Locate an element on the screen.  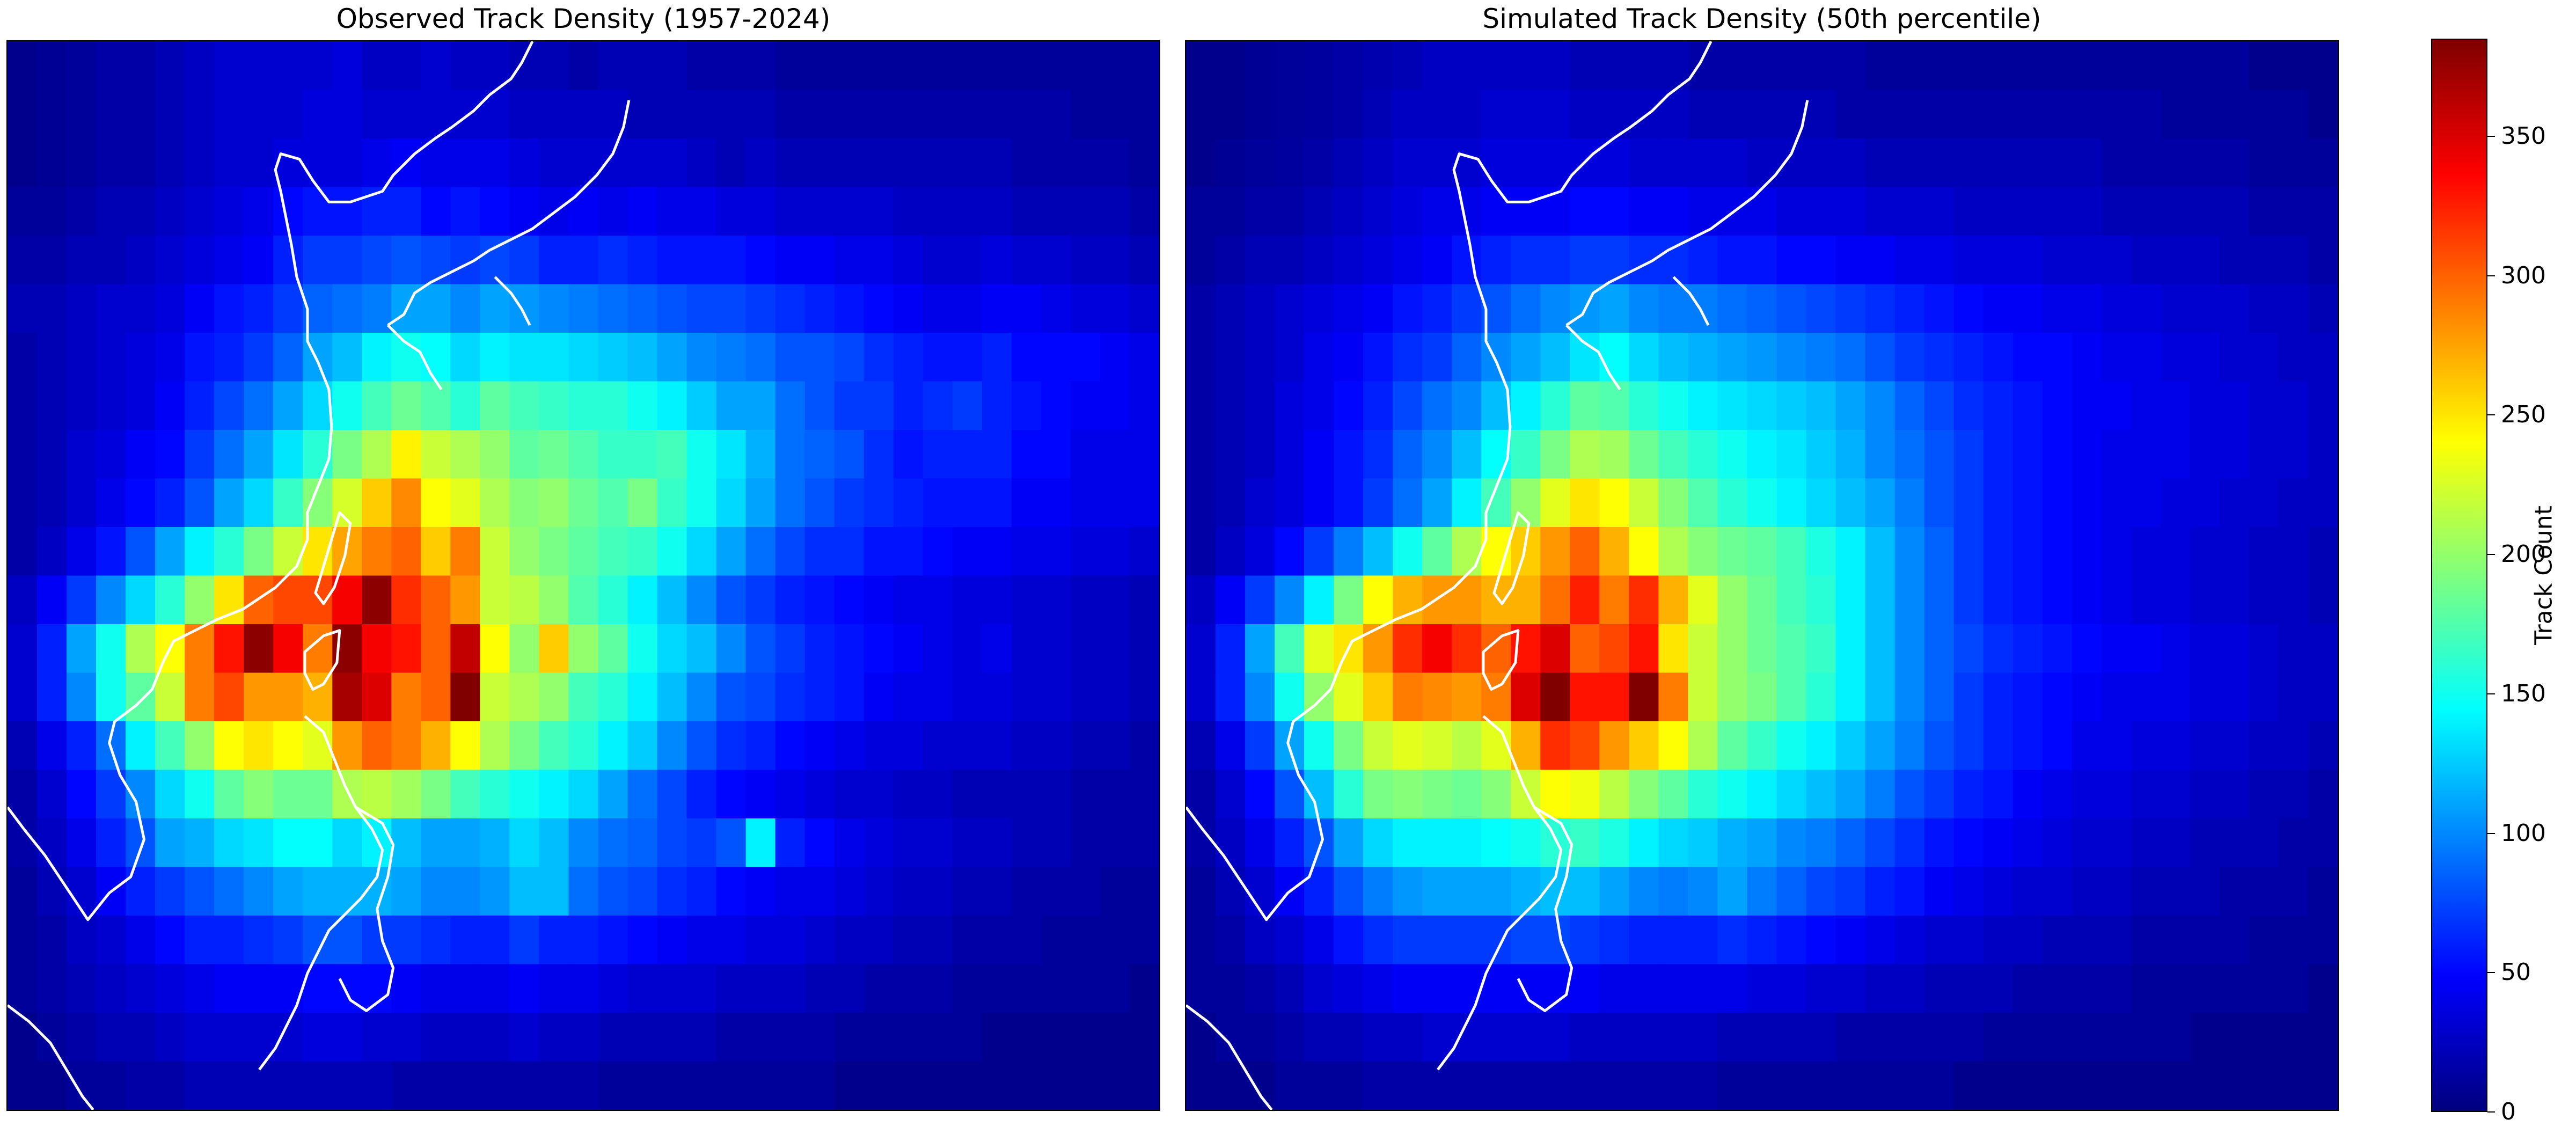
colorbar-tick-label: 300 is located at coordinates (2523, 275).